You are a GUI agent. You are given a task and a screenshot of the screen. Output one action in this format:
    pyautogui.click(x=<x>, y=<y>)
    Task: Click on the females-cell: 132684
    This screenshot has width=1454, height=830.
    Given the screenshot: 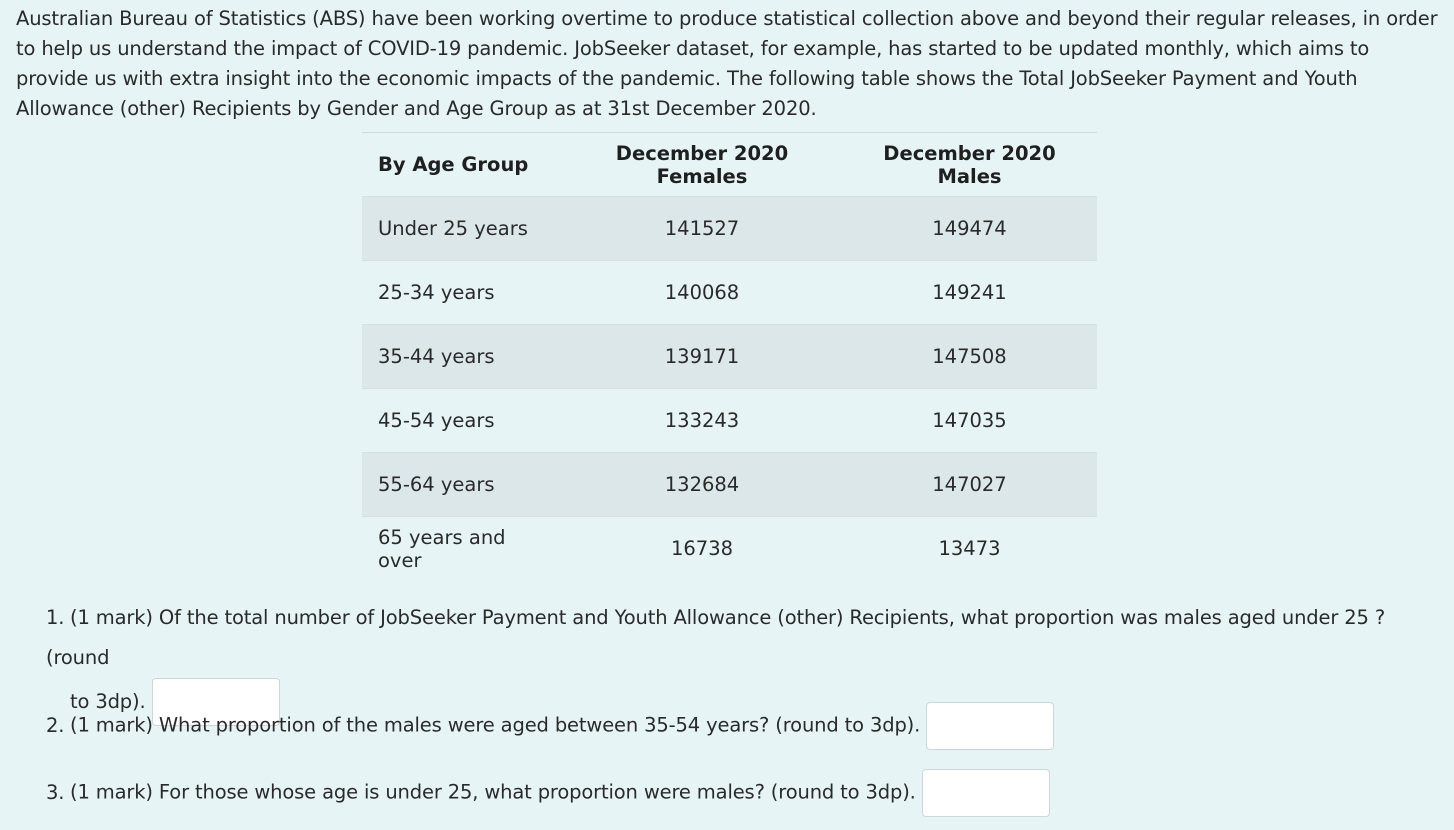 What is the action you would take?
    pyautogui.click(x=702, y=484)
    